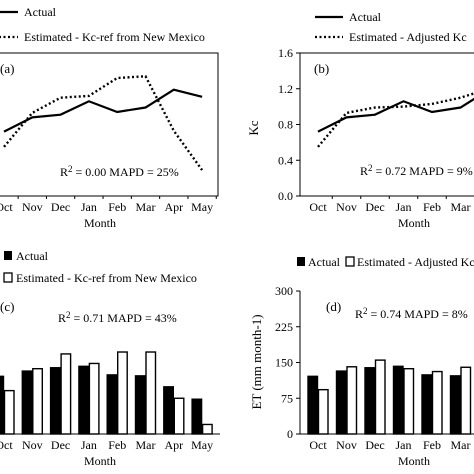 Image resolution: width=474 pixels, height=474 pixels. I want to click on panel-label: (a), so click(7, 68).